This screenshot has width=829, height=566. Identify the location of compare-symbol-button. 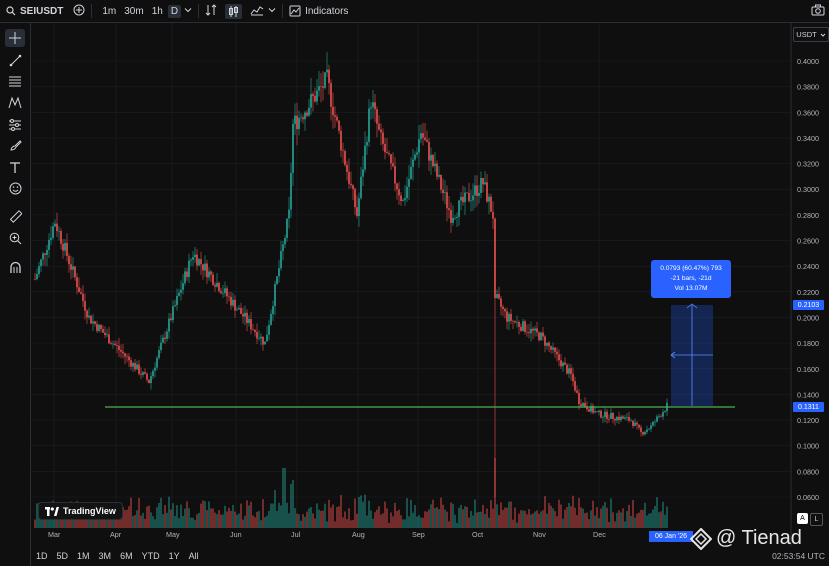
(79, 11).